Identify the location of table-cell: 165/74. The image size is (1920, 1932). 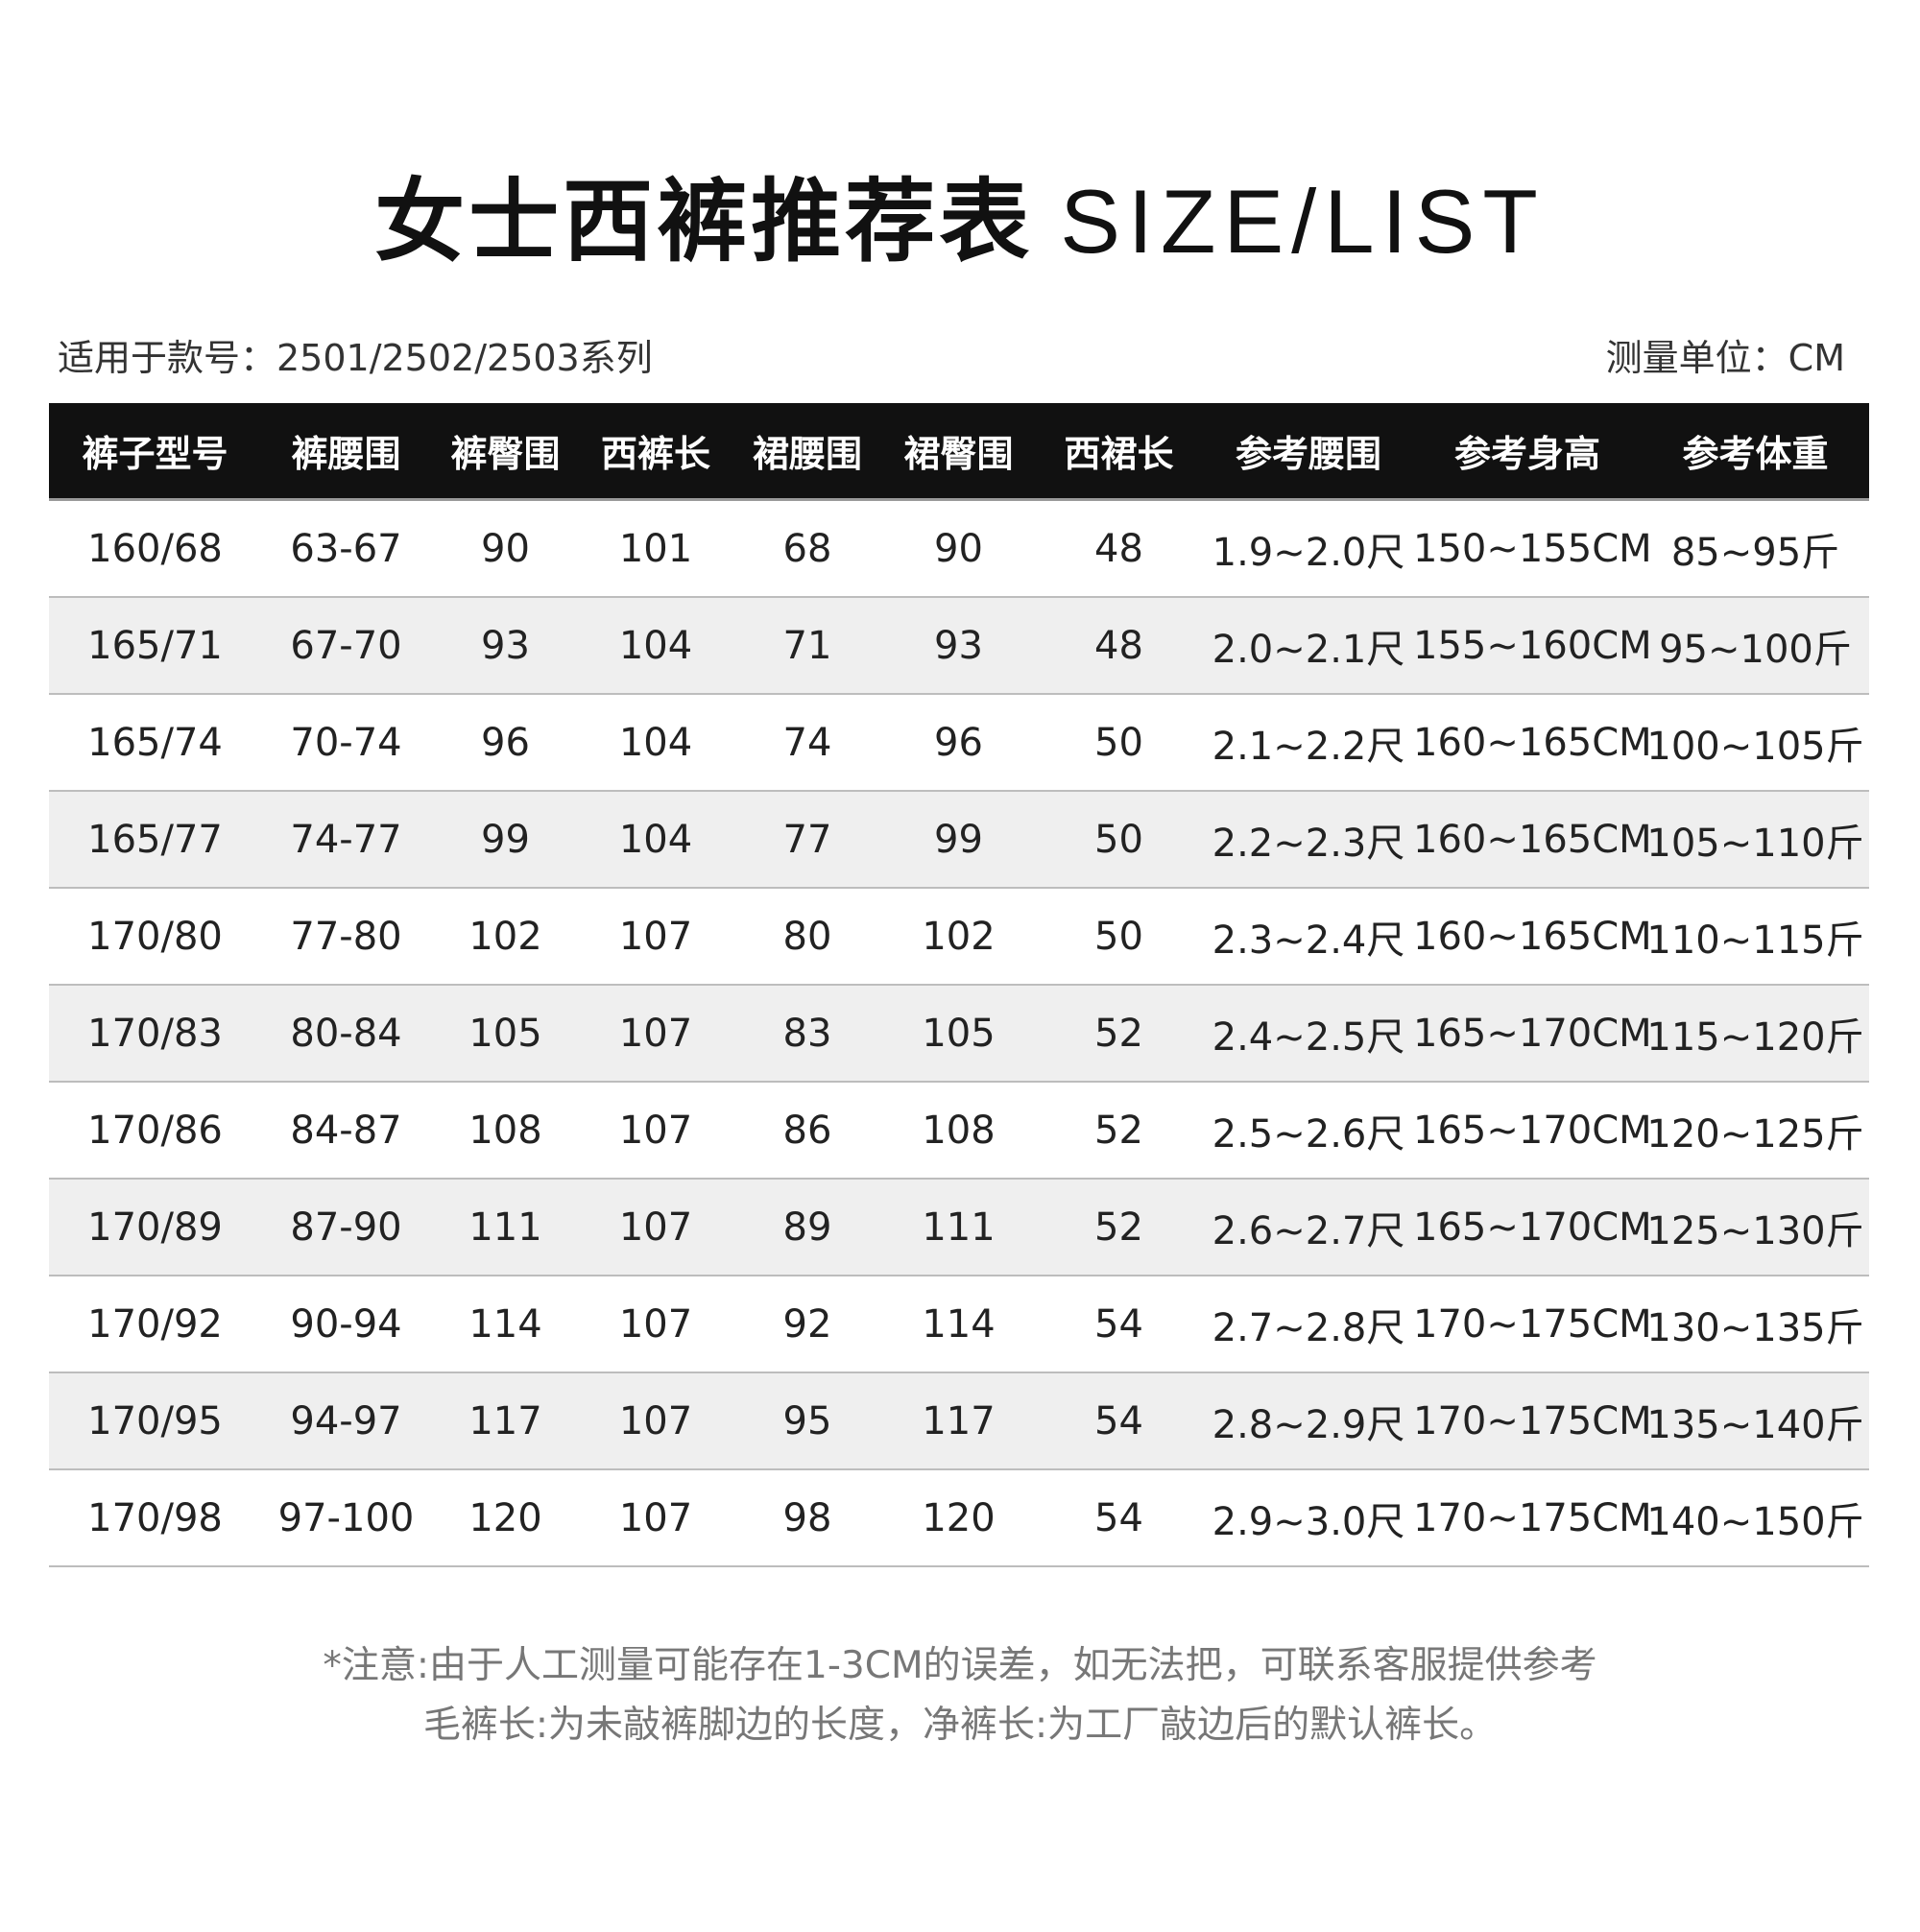
(155, 742).